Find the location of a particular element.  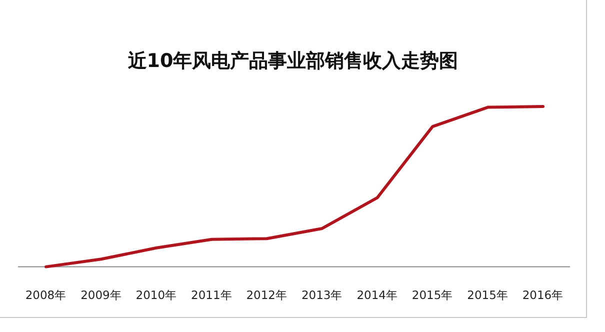

x-tick-label: 2014年 is located at coordinates (377, 295).